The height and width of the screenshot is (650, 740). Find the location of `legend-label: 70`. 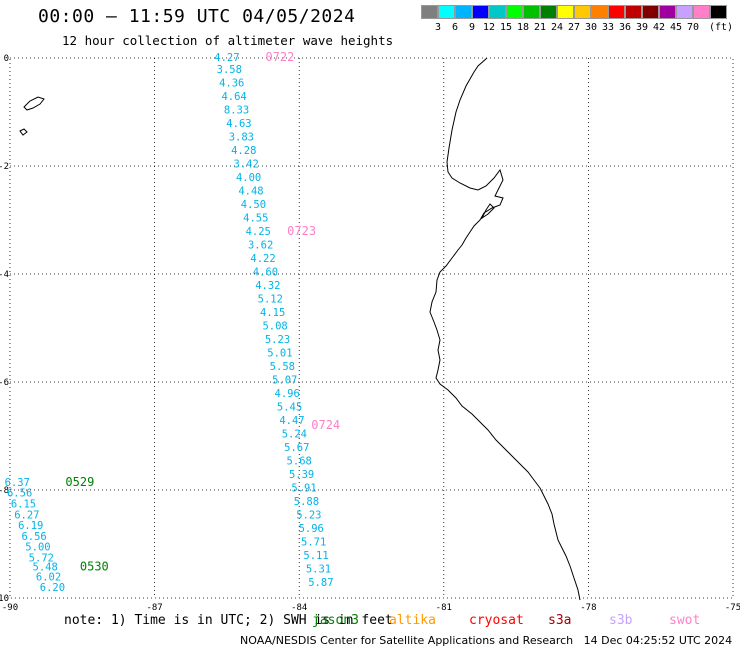

legend-label: 70 is located at coordinates (693, 27).